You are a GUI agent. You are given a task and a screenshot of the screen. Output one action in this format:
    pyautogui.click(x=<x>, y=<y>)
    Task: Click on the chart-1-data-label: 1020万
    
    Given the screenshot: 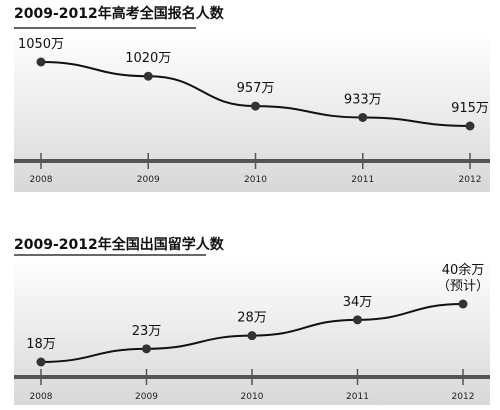 What is the action you would take?
    pyautogui.click(x=148, y=58)
    